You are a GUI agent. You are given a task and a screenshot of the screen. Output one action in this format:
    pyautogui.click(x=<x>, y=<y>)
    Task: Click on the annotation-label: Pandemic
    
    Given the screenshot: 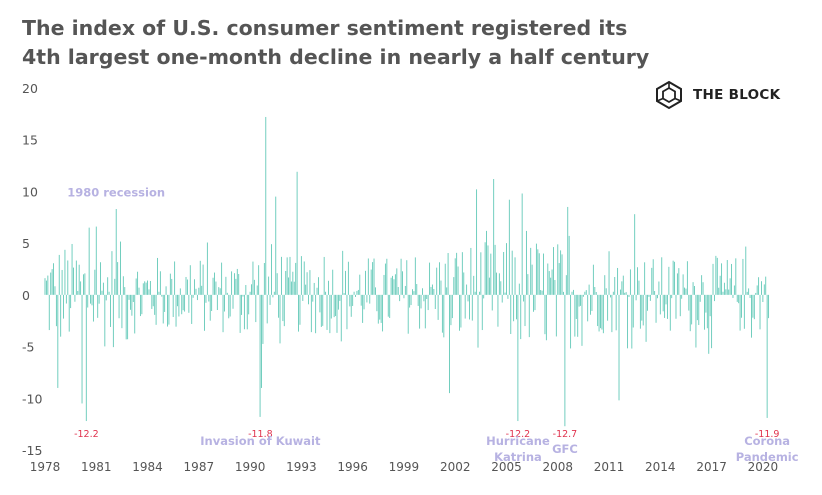 What is the action you would take?
    pyautogui.click(x=767, y=457)
    